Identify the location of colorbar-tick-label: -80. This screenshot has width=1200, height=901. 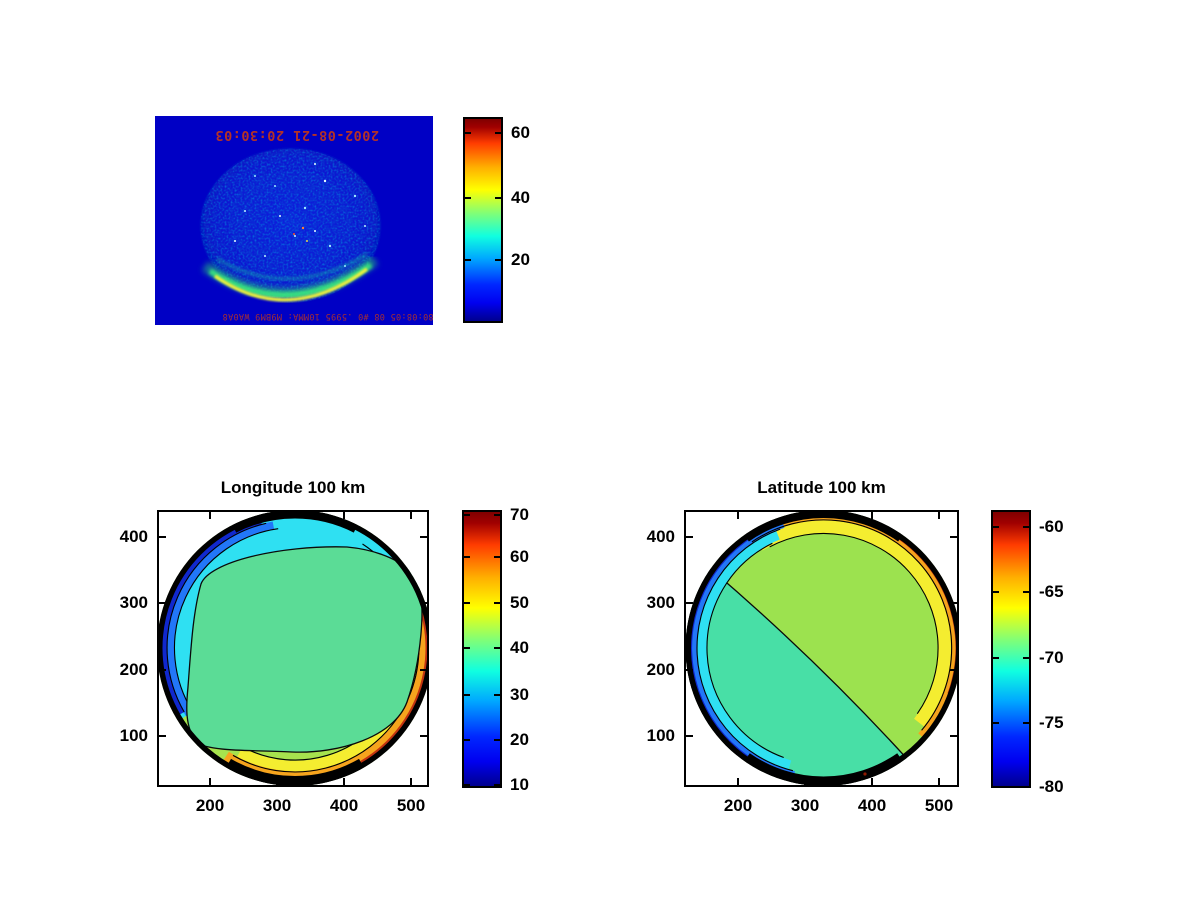
(1051, 786).